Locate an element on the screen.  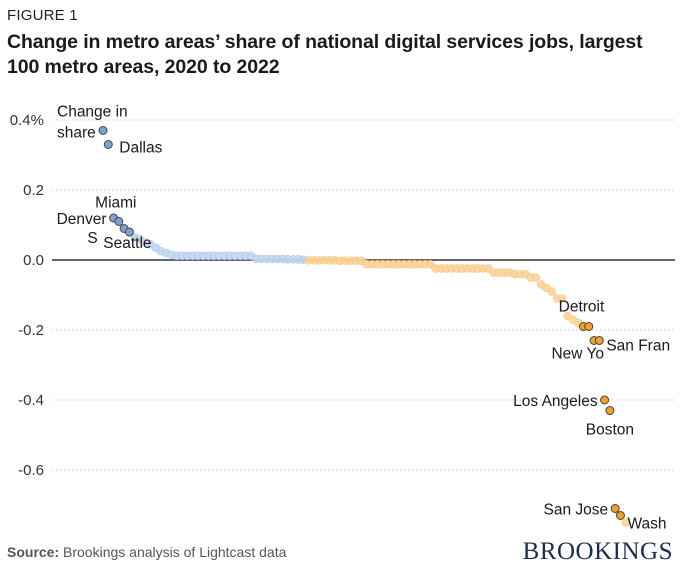
annotation-san-jose: San Jose is located at coordinates (576, 510).